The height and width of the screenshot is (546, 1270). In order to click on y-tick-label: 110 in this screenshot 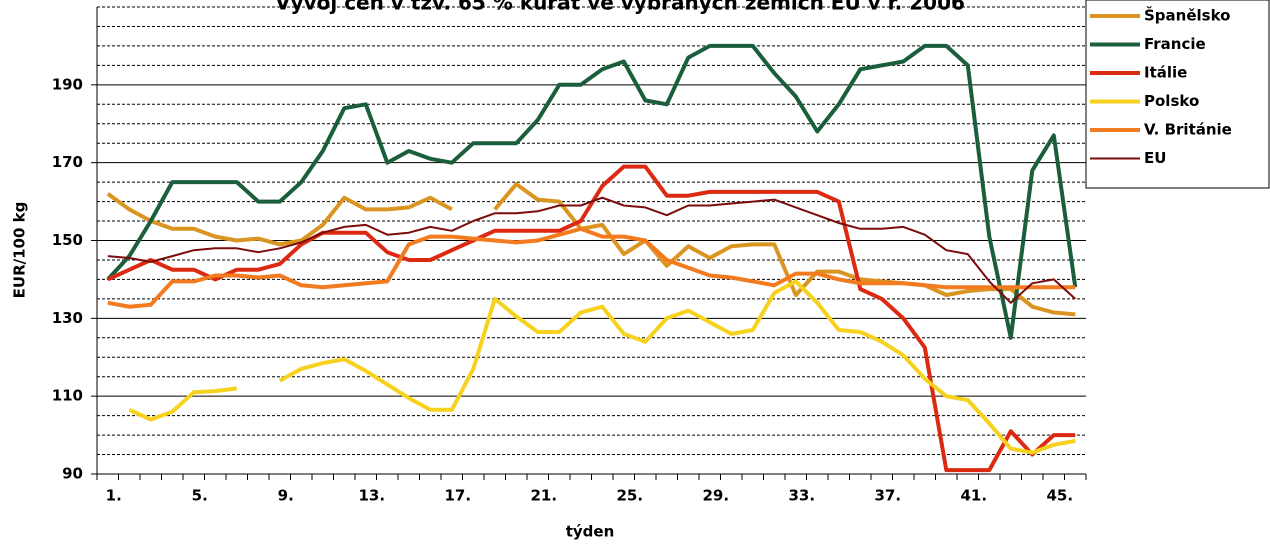, I will do `click(67, 396)`.